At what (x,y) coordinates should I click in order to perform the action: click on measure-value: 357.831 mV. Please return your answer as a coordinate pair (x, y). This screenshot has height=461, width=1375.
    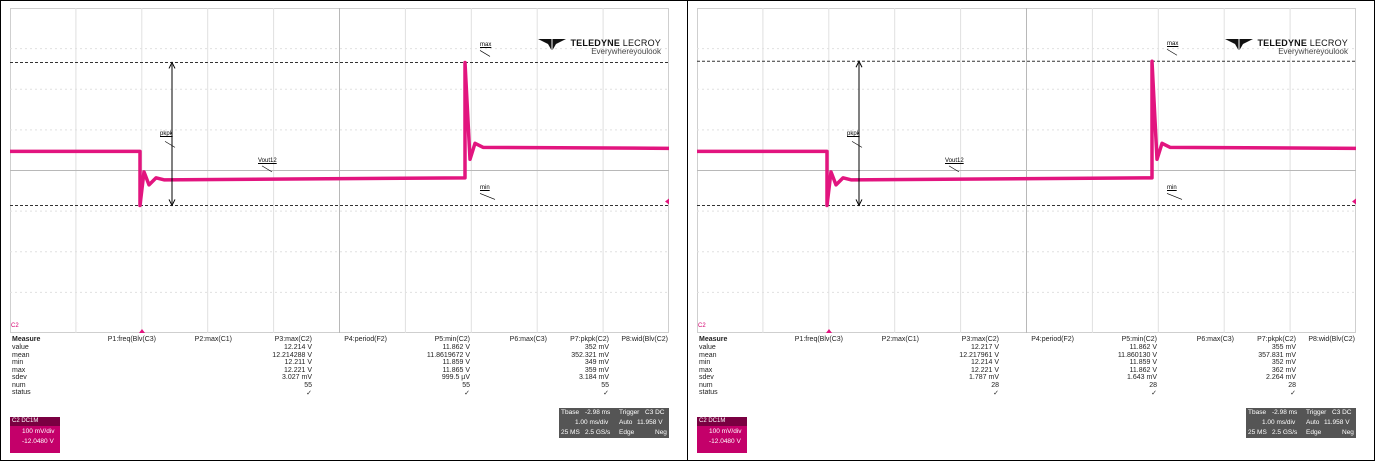
    Looking at the image, I should click on (1261, 355).